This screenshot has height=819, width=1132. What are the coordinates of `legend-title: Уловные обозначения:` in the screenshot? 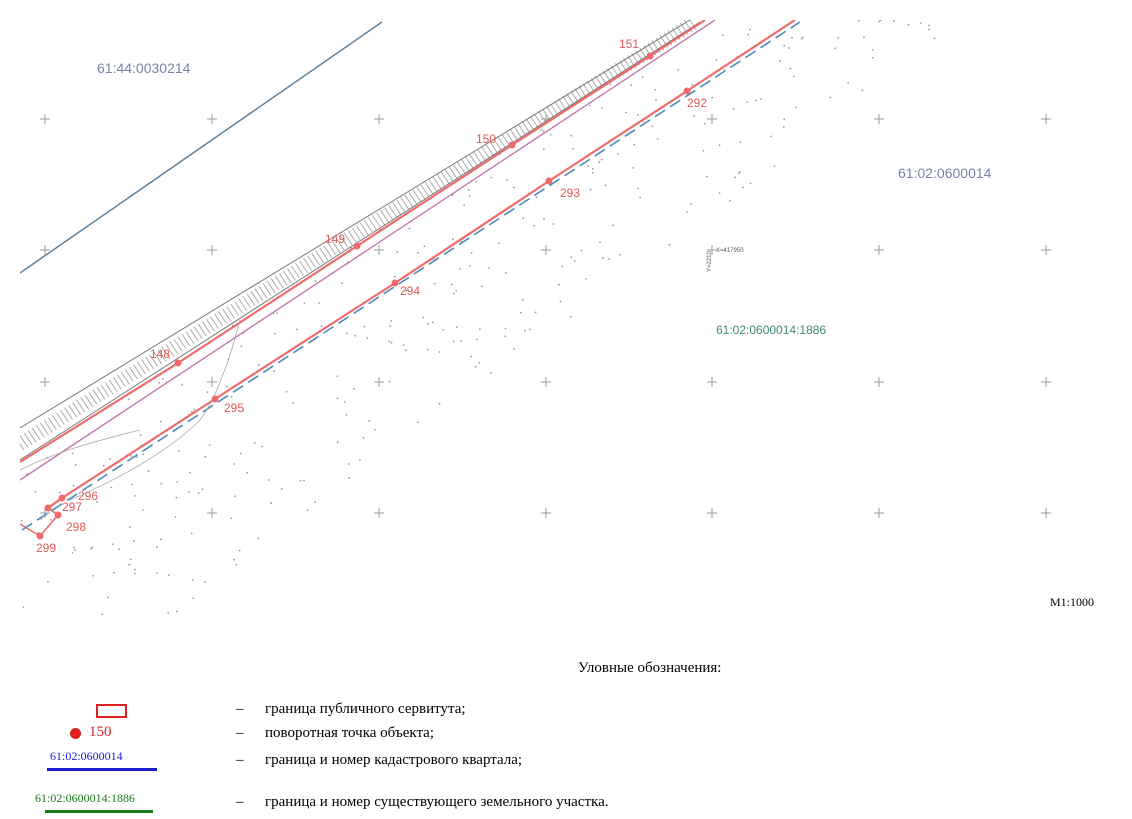 It's located at (650, 668).